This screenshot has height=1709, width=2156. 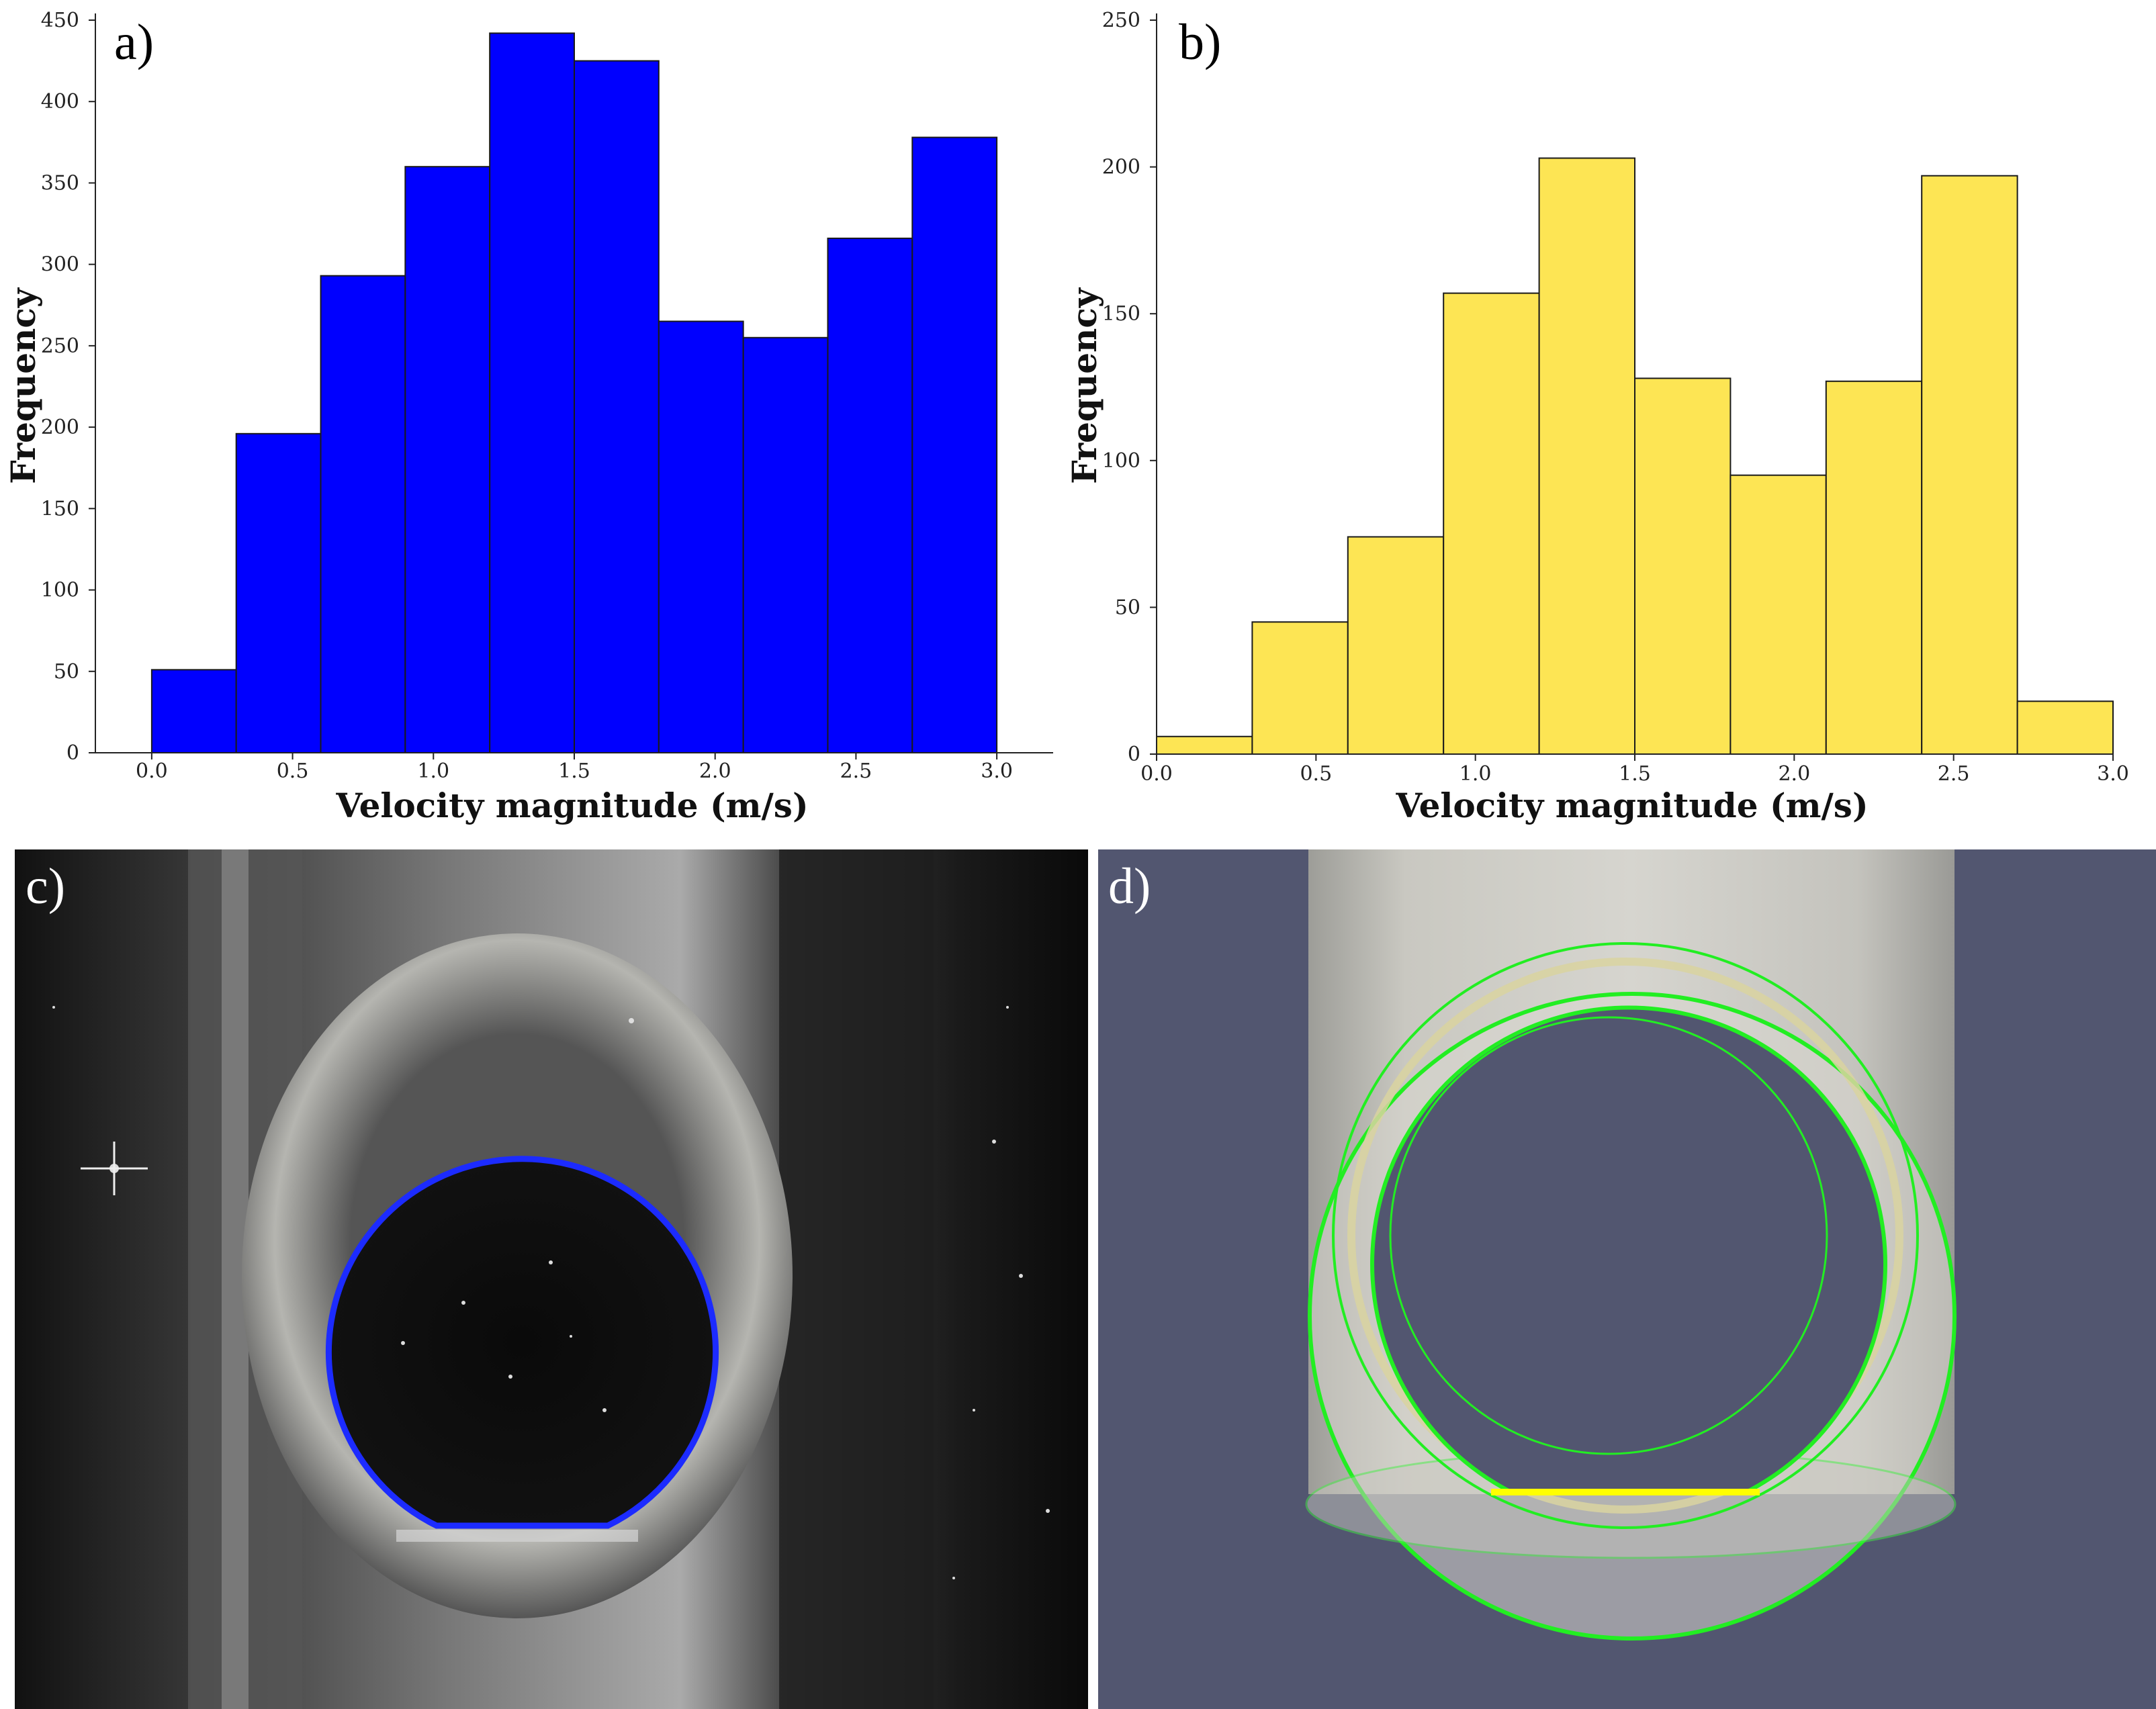 What do you see at coordinates (997, 771) in the screenshot?
I see `histogram-a-x-tick-label: 3.0` at bounding box center [997, 771].